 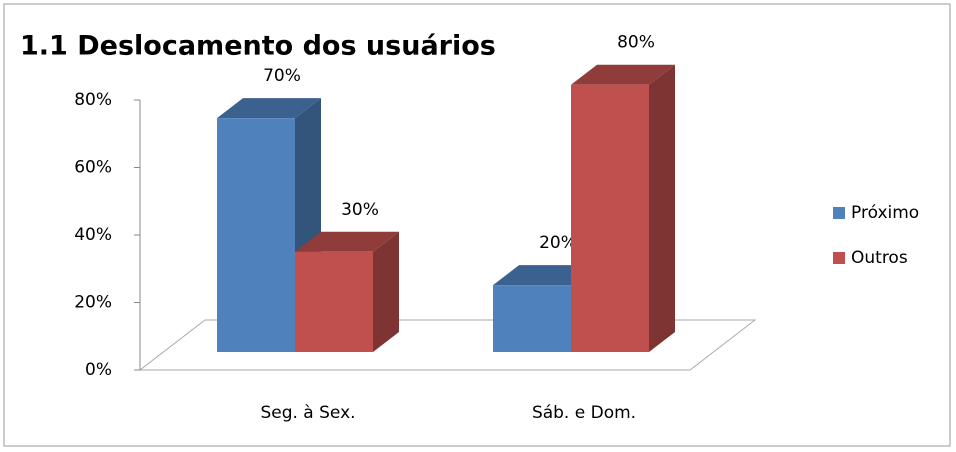 I want to click on y-tick-label: 80%, so click(x=93, y=100).